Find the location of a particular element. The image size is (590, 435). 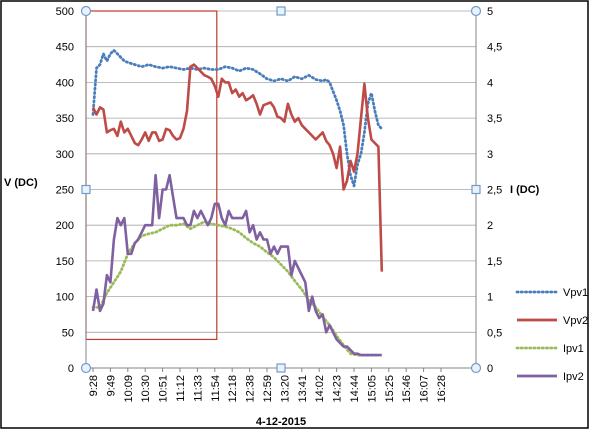

y-axis-right-title: I (DC) is located at coordinates (525, 190).